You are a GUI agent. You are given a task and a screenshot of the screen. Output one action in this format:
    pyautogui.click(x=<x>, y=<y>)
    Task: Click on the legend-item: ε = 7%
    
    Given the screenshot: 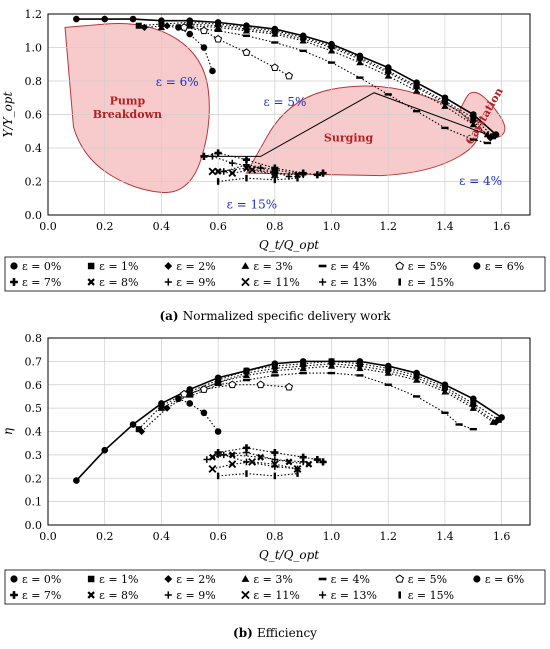 What is the action you would take?
    pyautogui.click(x=35, y=595)
    